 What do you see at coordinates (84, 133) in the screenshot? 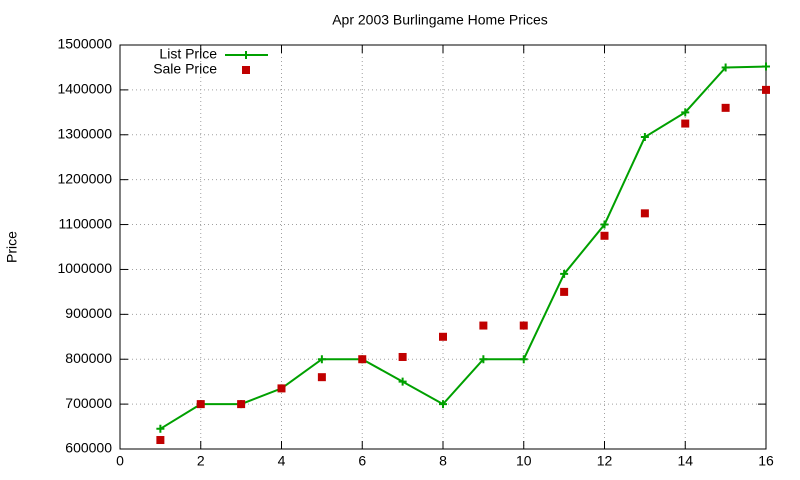
I see `y-tick-label: 1300000` at bounding box center [84, 133].